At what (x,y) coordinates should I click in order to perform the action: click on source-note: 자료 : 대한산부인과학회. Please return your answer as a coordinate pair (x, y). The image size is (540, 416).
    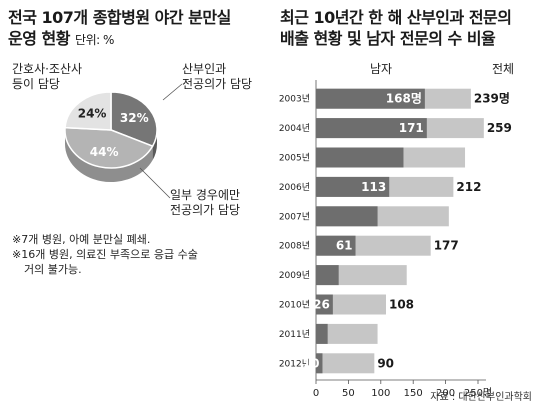
    Looking at the image, I should click on (481, 397).